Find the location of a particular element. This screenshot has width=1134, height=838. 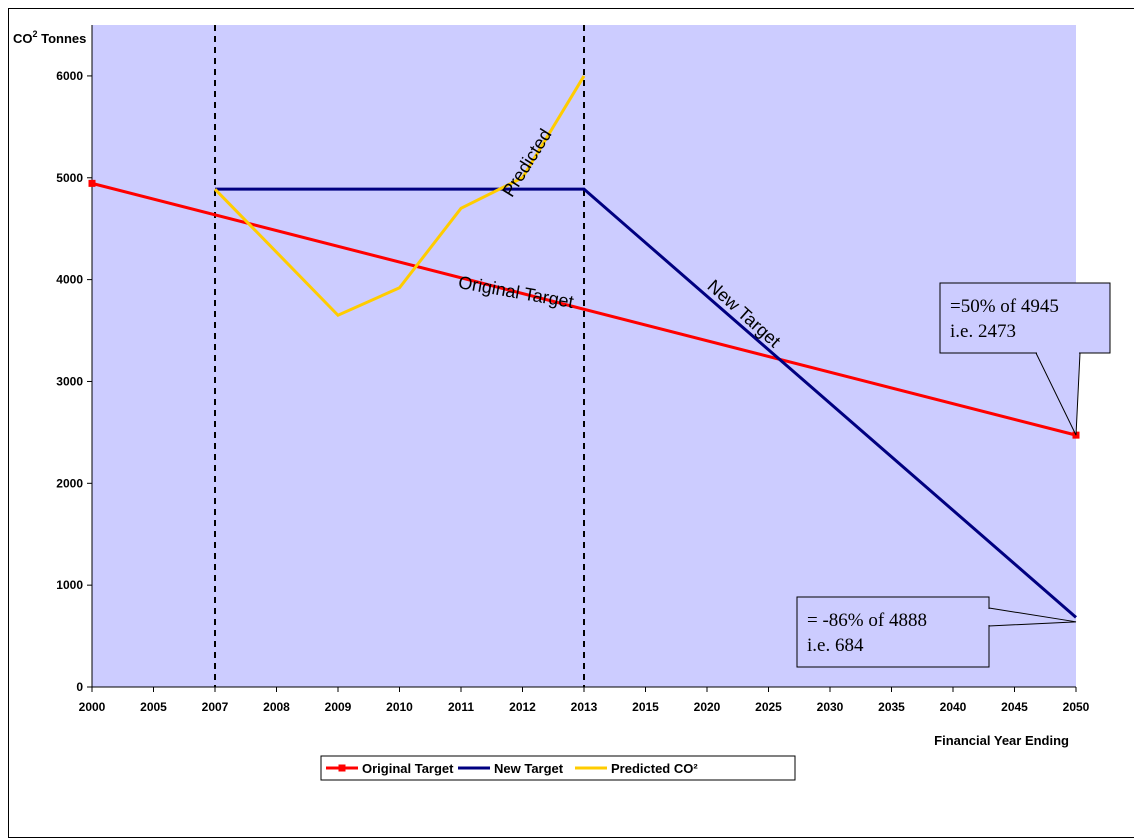

x-tick-label: 2000 is located at coordinates (92, 707).